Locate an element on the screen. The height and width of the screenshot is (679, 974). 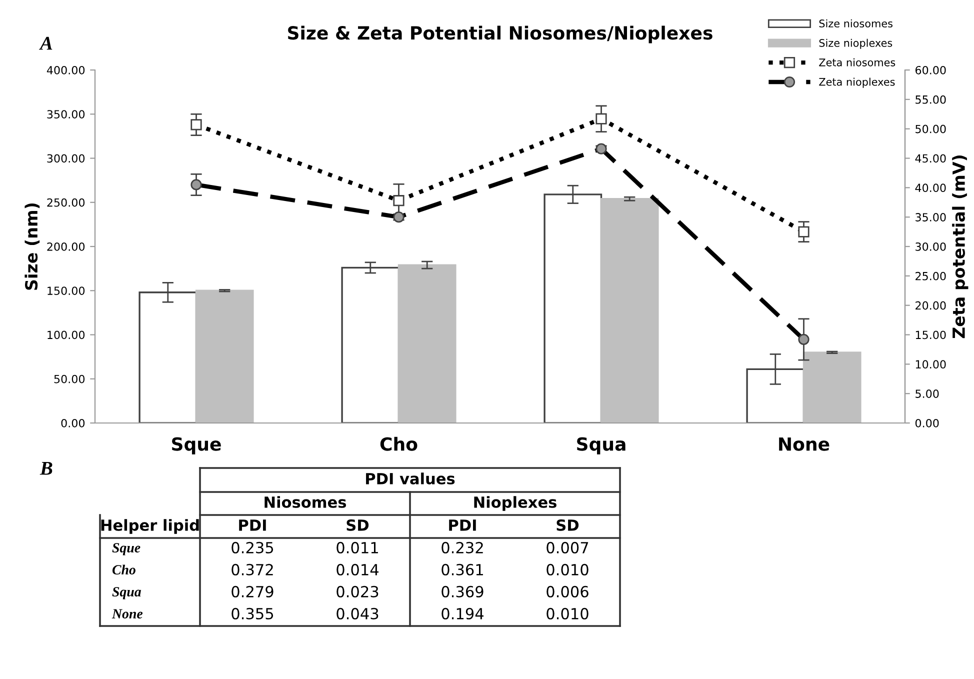
data-label: 0.369 is located at coordinates (463, 592).